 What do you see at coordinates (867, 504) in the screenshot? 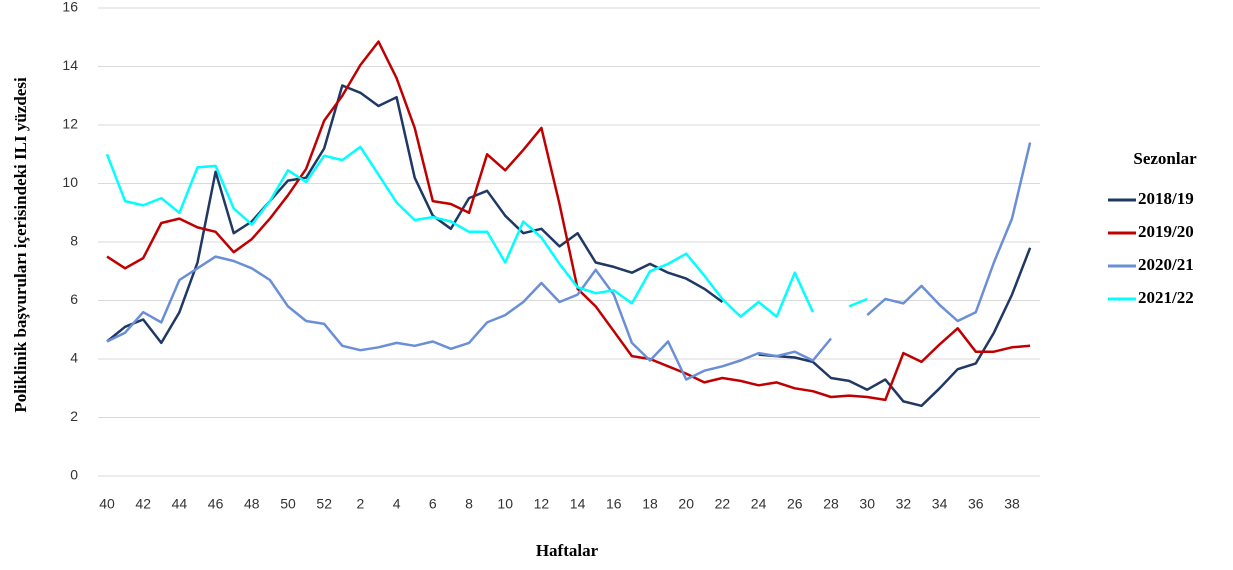
I see `x-tick-label: 30` at bounding box center [867, 504].